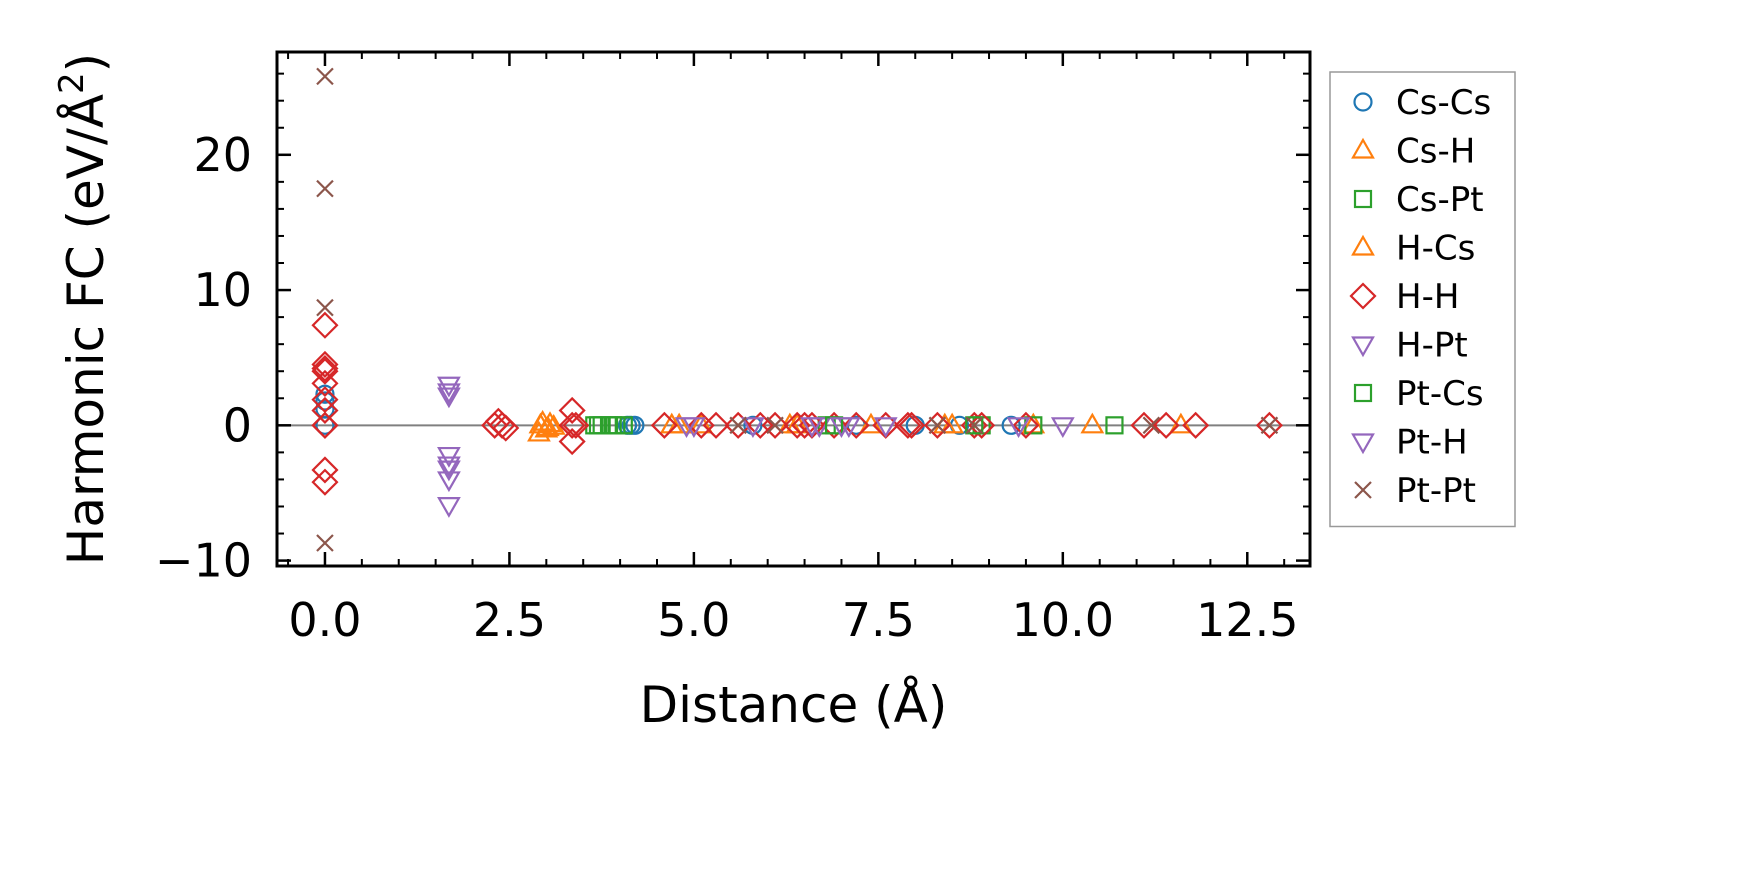 This screenshot has height=883, width=1763. I want to click on x-tick-label: 10.0, so click(1063, 620).